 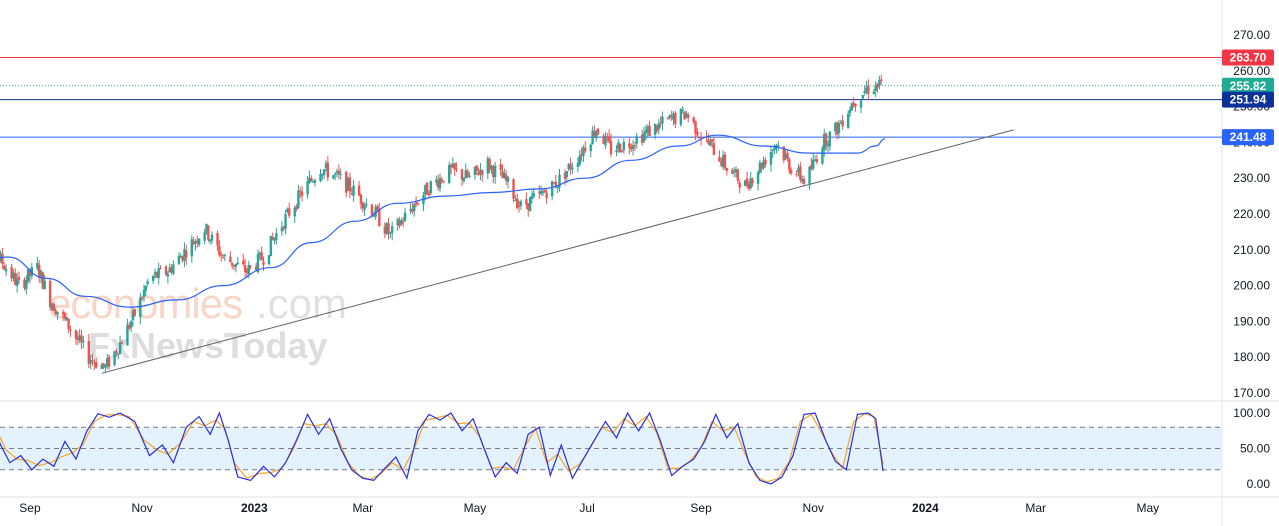 I want to click on price-tick-label: 180.00, so click(x=1251, y=357).